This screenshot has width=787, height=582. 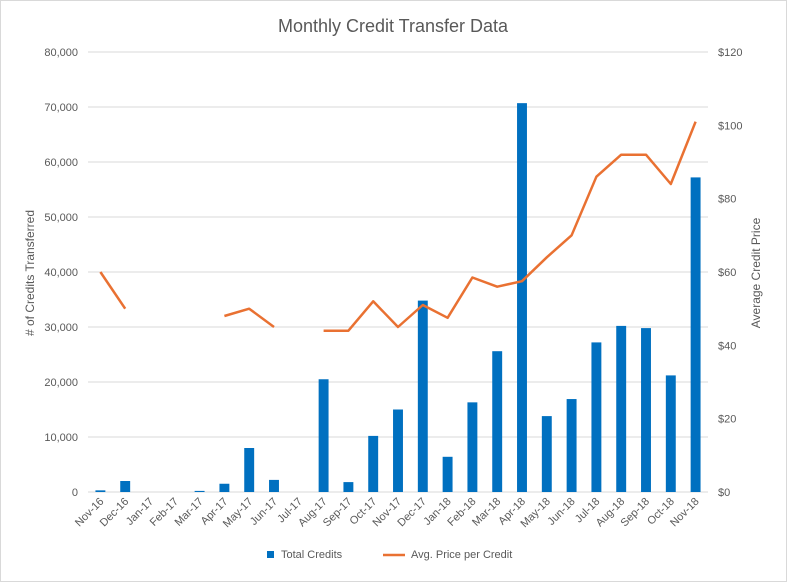 What do you see at coordinates (730, 126) in the screenshot?
I see `right-axis-tick-label: $100` at bounding box center [730, 126].